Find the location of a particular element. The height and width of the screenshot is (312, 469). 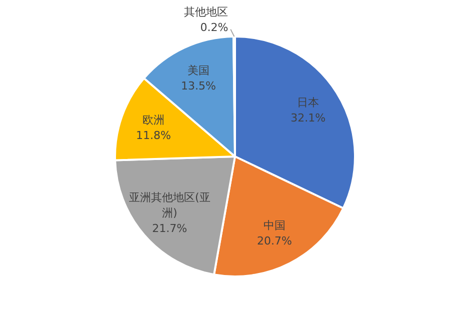

slice-label: 美国 is located at coordinates (198, 70).